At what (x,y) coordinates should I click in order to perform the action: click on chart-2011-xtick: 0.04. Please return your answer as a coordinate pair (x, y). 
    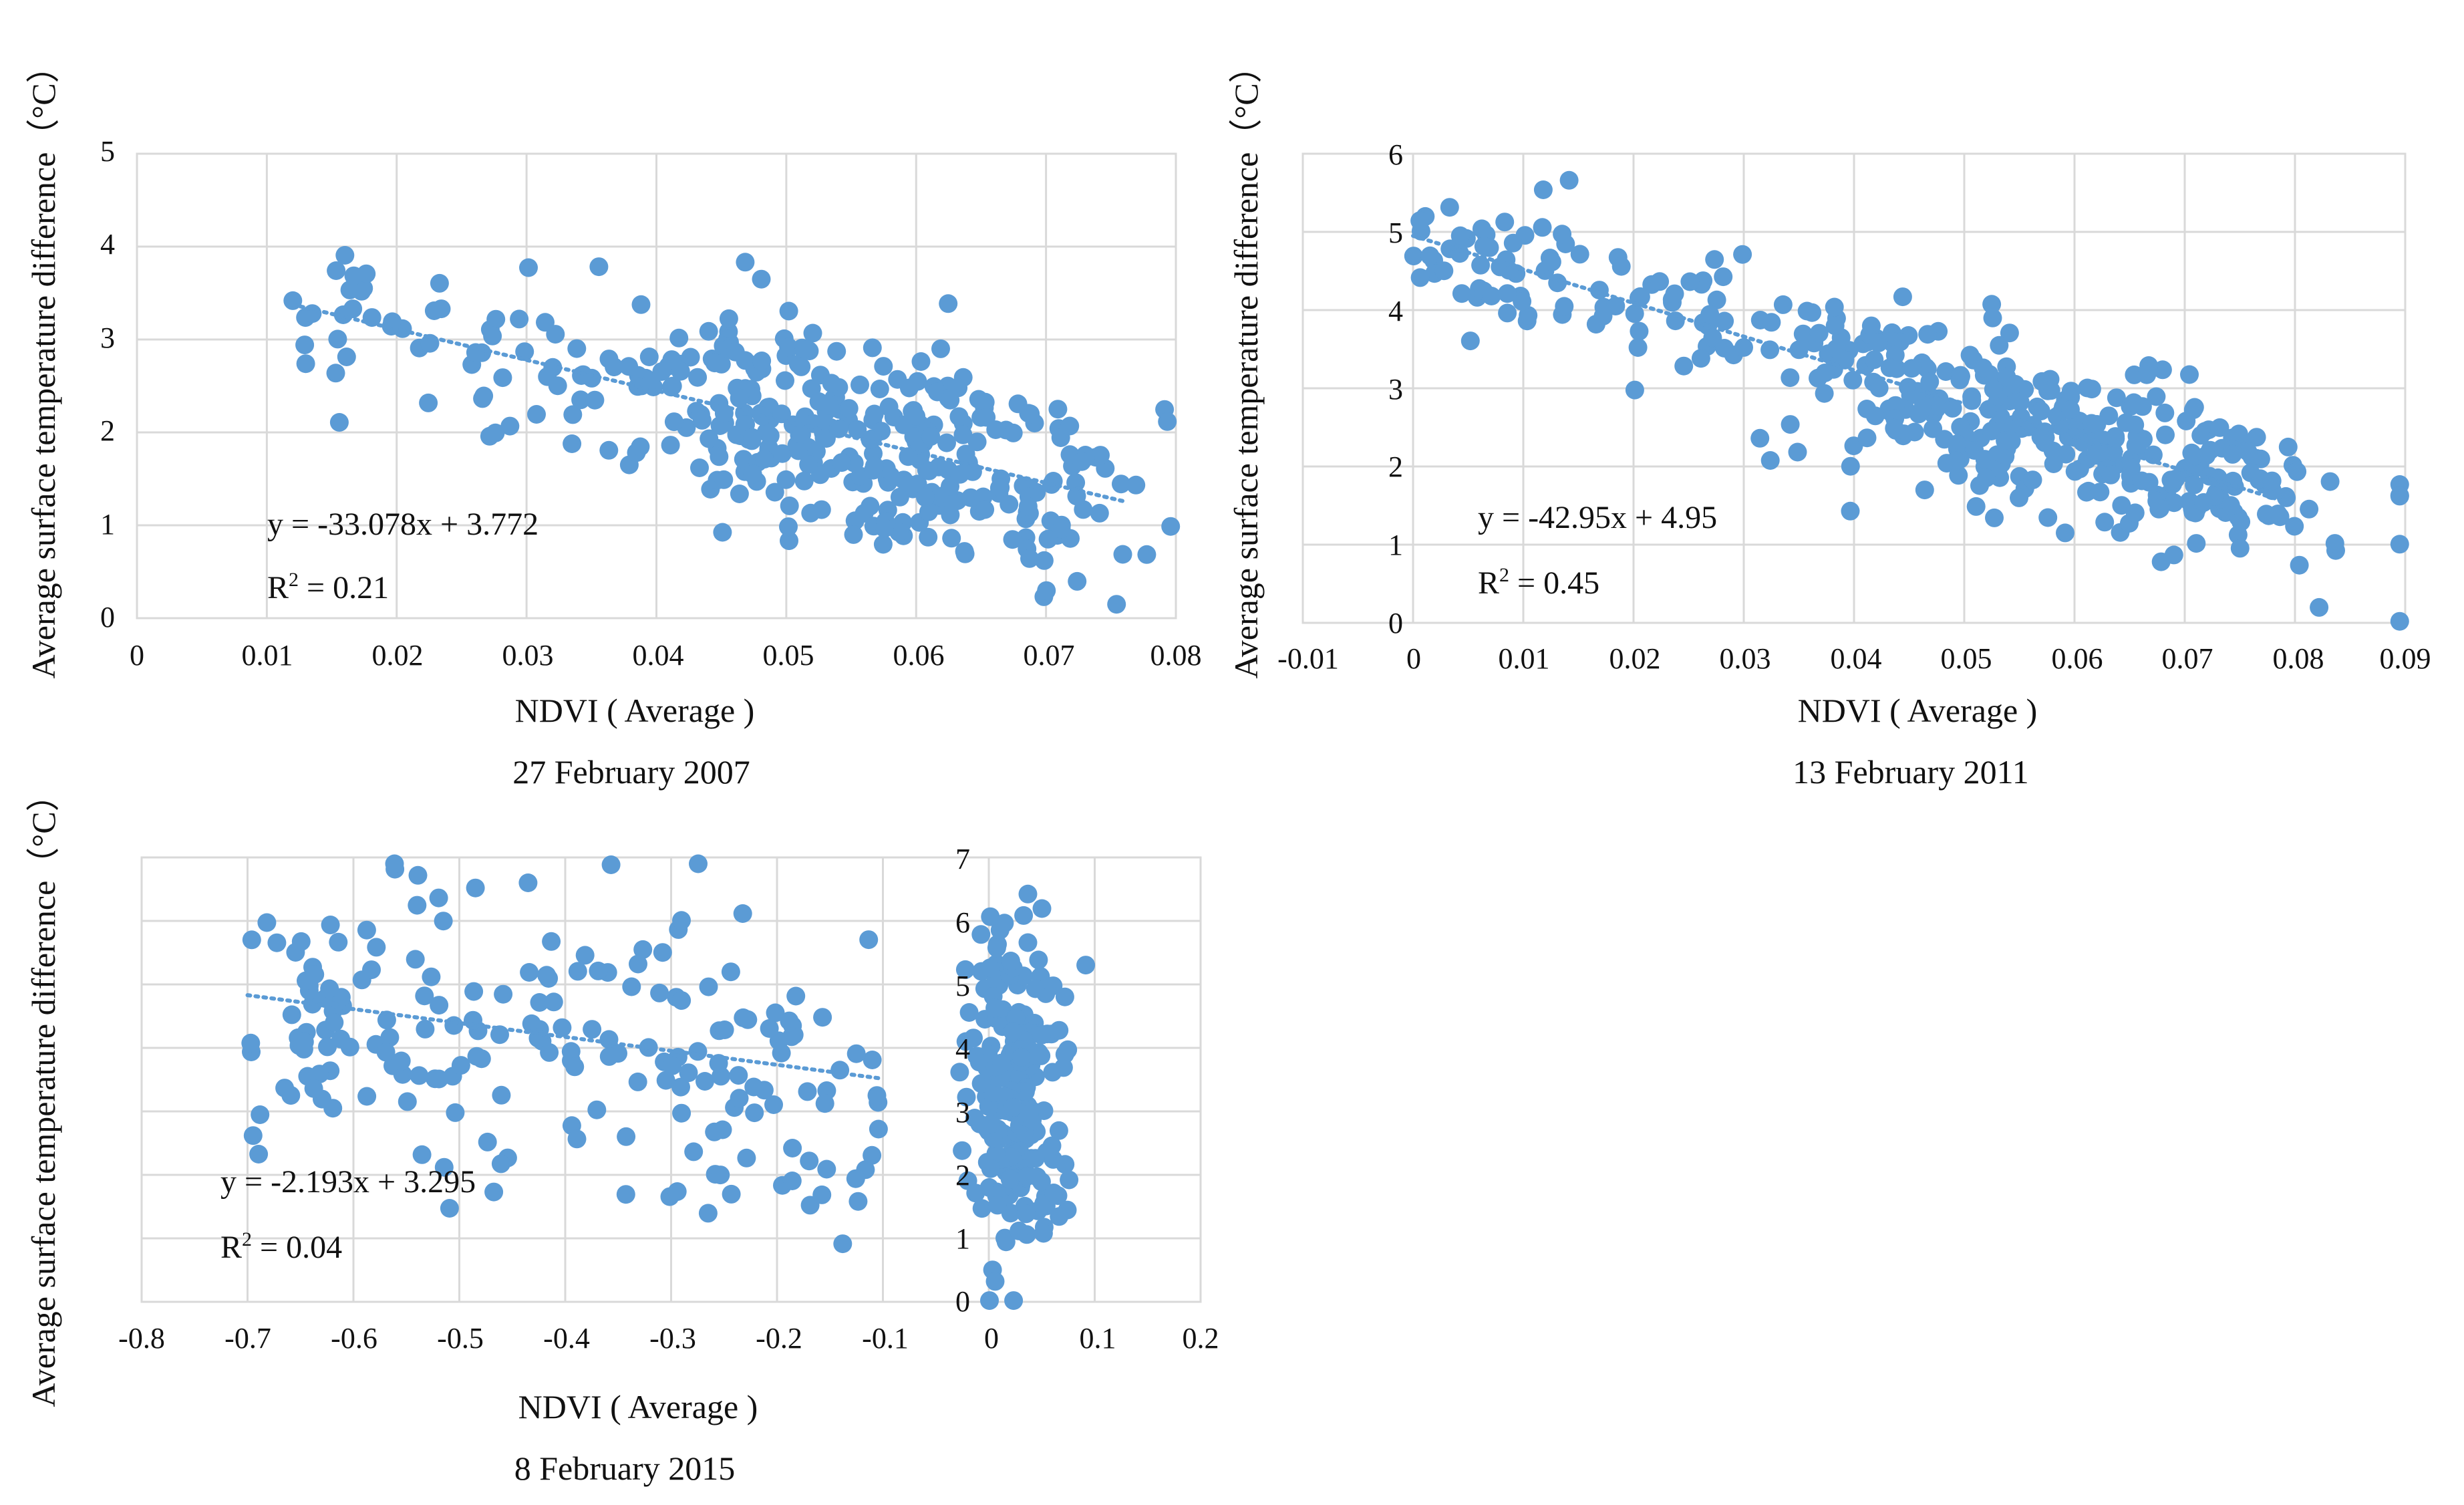
    Looking at the image, I should click on (1856, 658).